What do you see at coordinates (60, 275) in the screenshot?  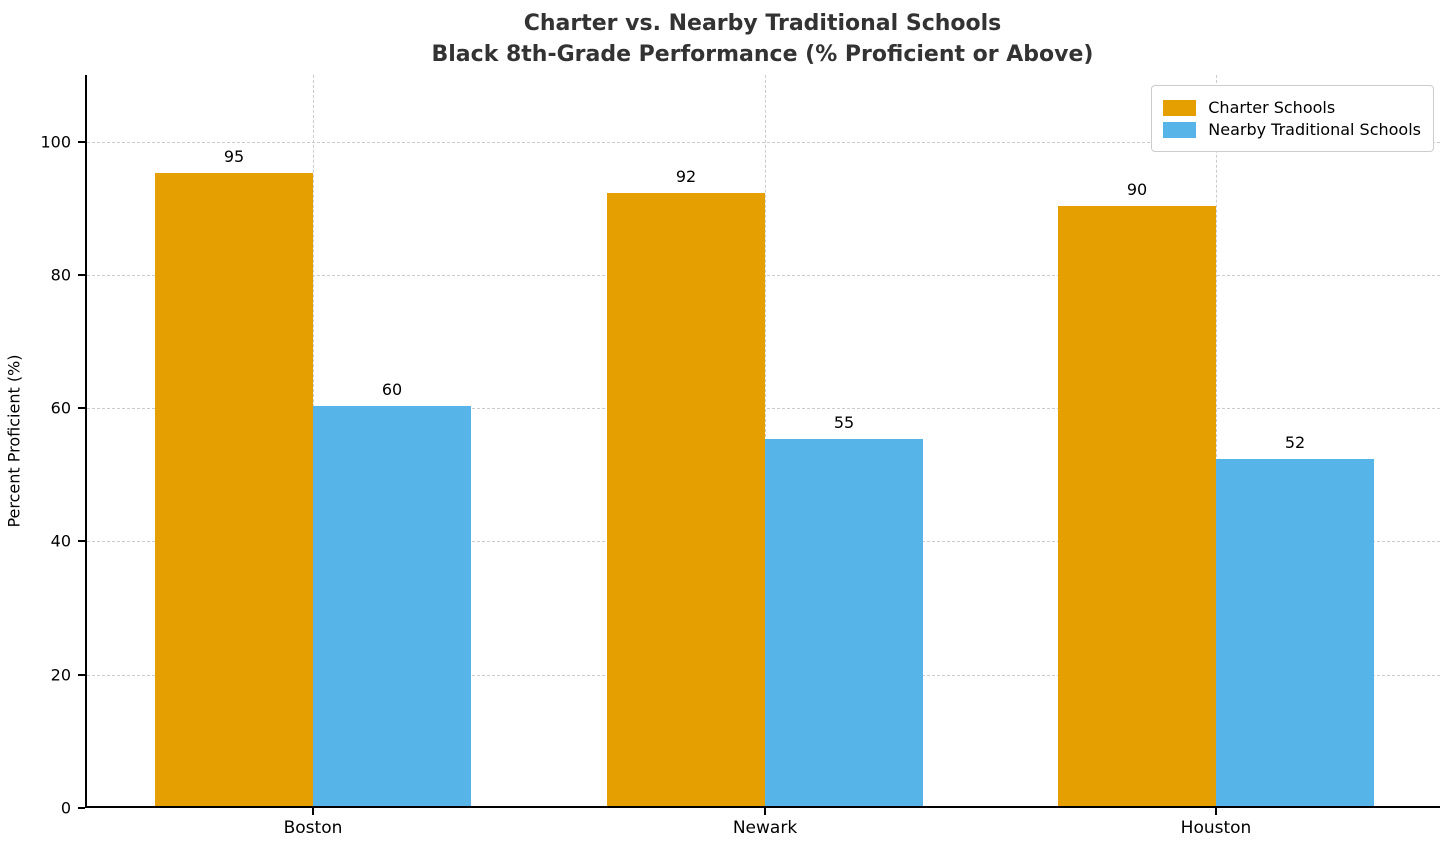 I see `y-tick-label: 80` at bounding box center [60, 275].